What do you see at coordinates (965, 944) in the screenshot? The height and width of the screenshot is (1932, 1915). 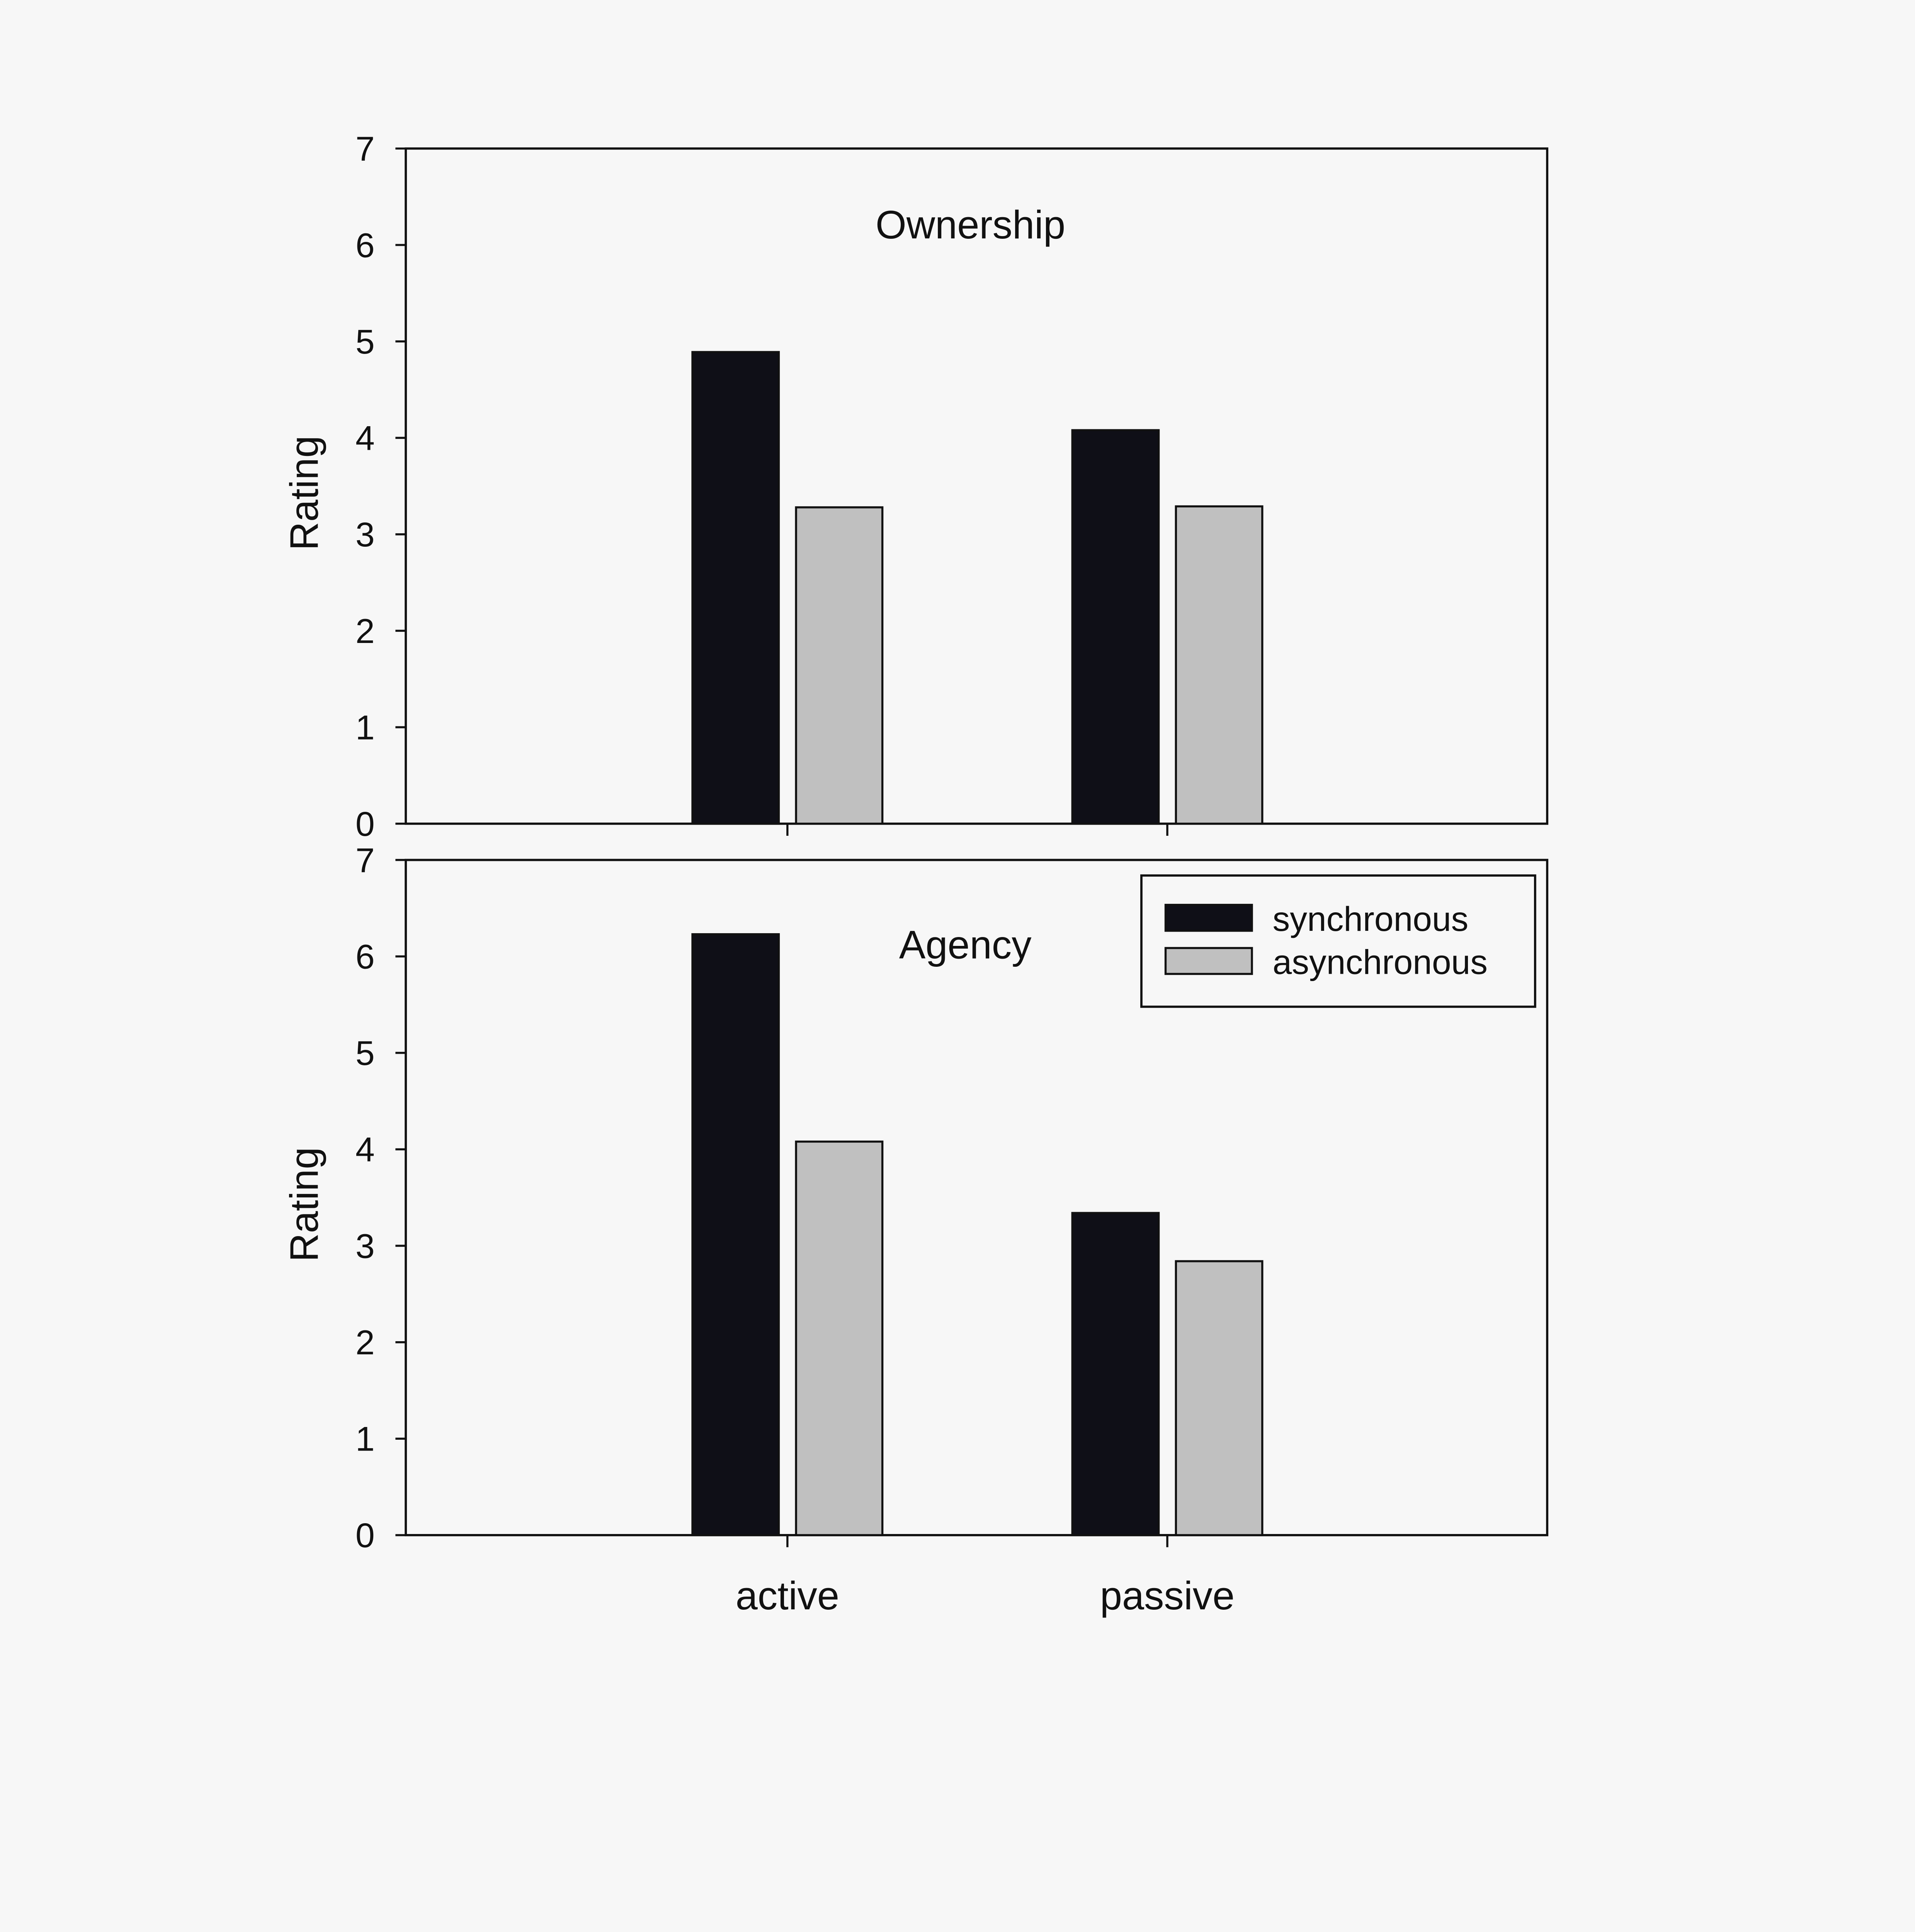 I see `panel-title: Agency` at bounding box center [965, 944].